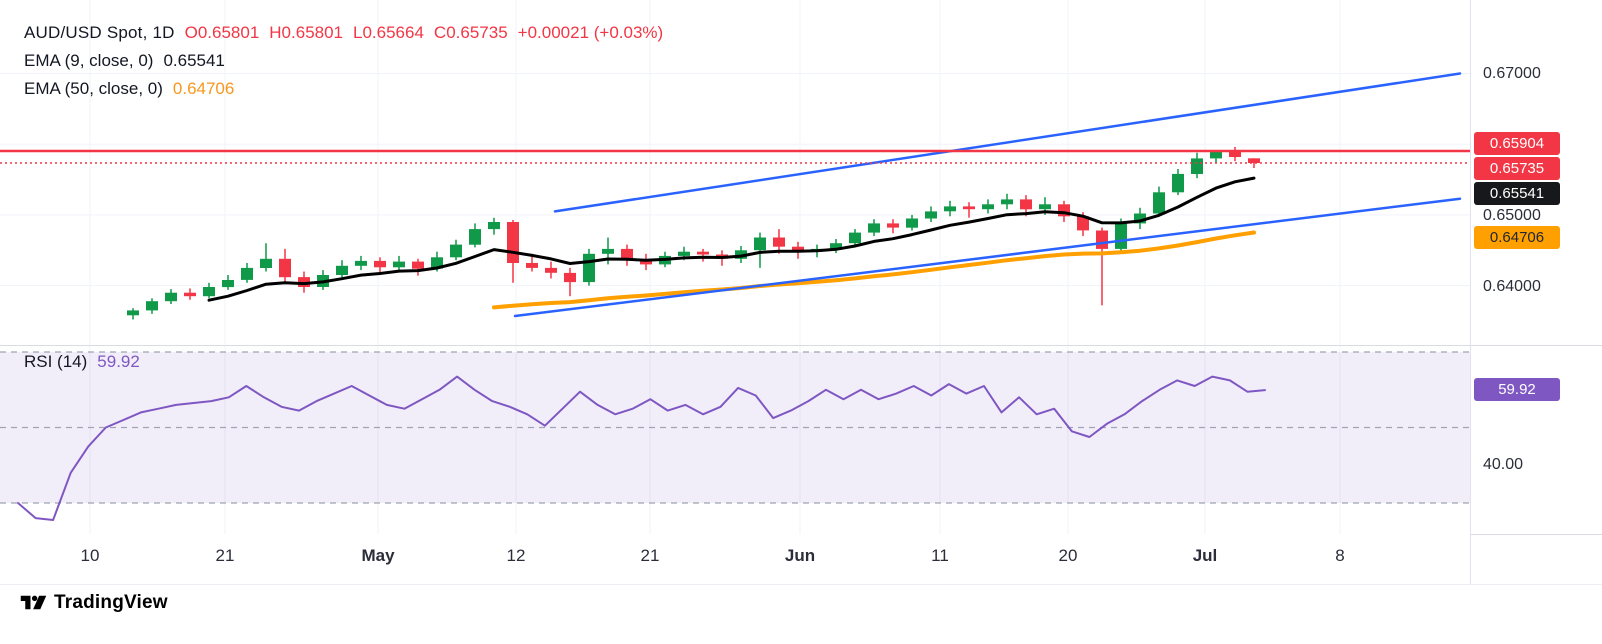  Describe the element at coordinates (118, 361) in the screenshot. I see `rsi-value: 59.92` at that location.